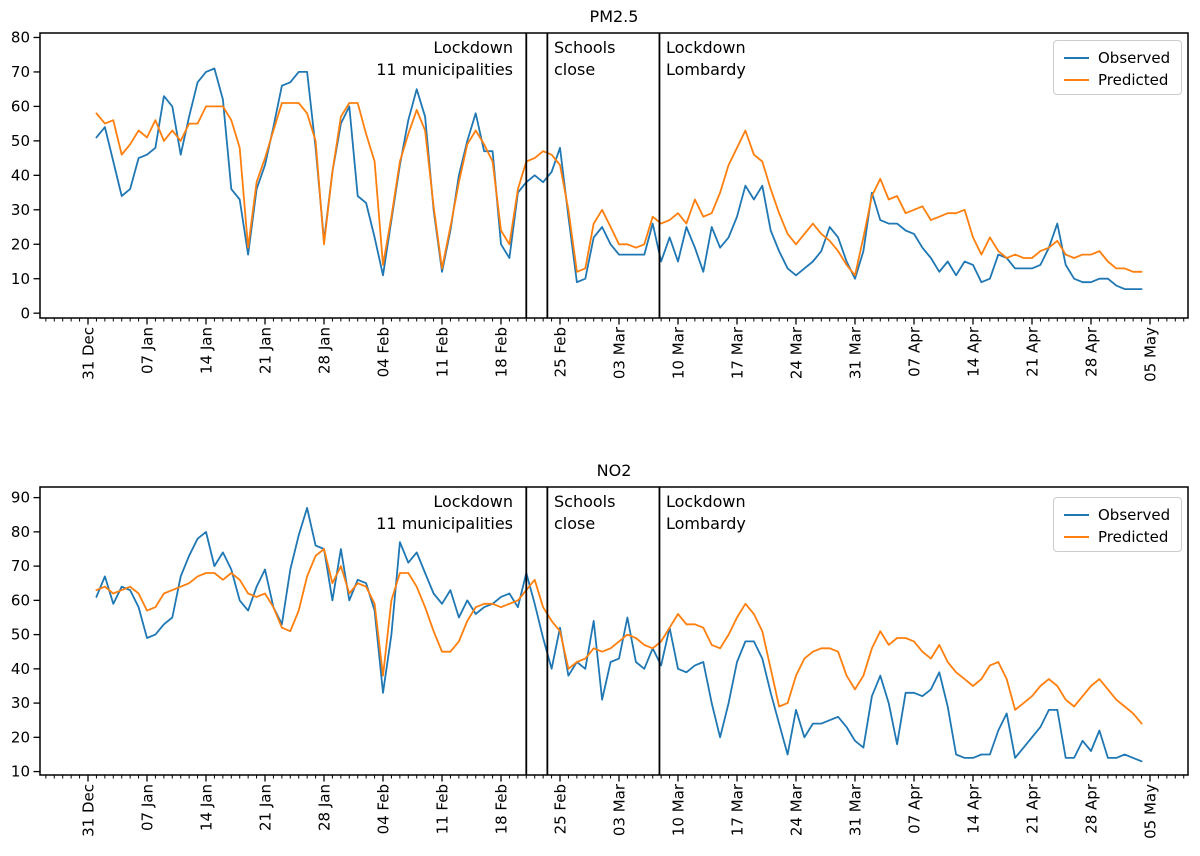  I want to click on pm25-chart-title: PM2.5, so click(614, 16).